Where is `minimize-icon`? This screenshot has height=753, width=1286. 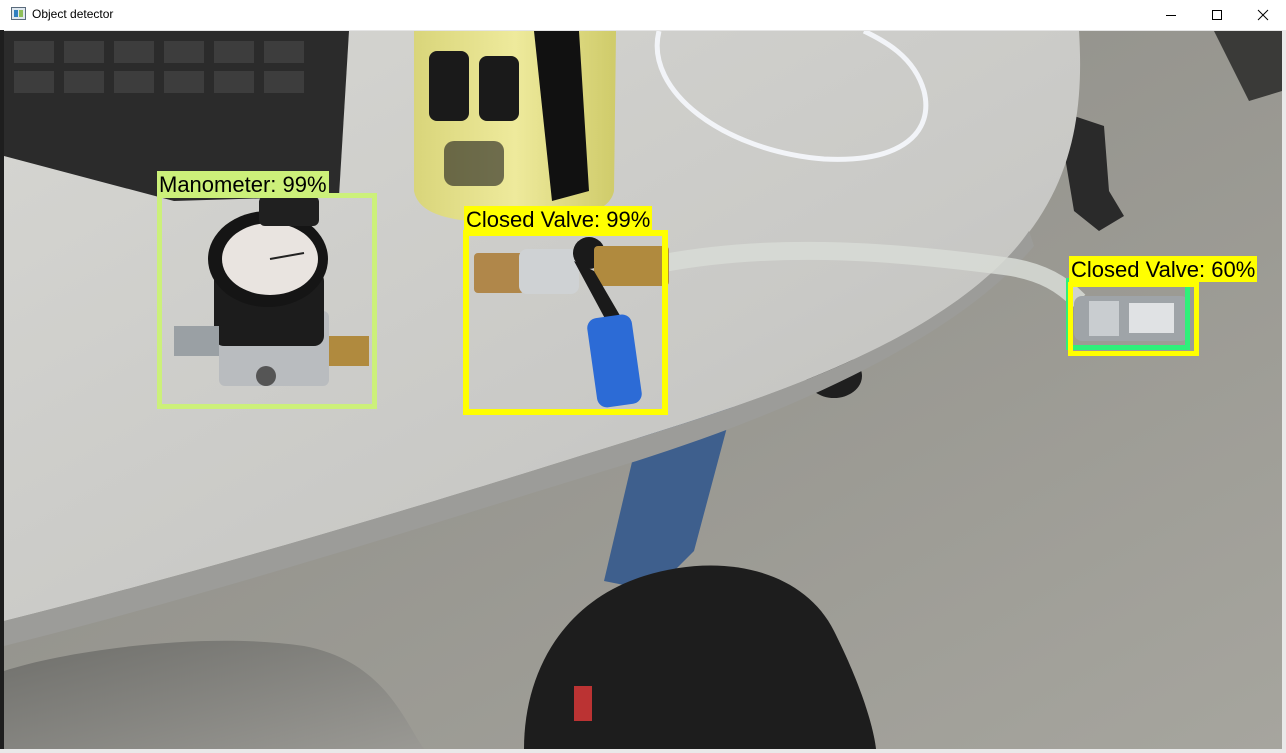
minimize-icon is located at coordinates (1171, 15).